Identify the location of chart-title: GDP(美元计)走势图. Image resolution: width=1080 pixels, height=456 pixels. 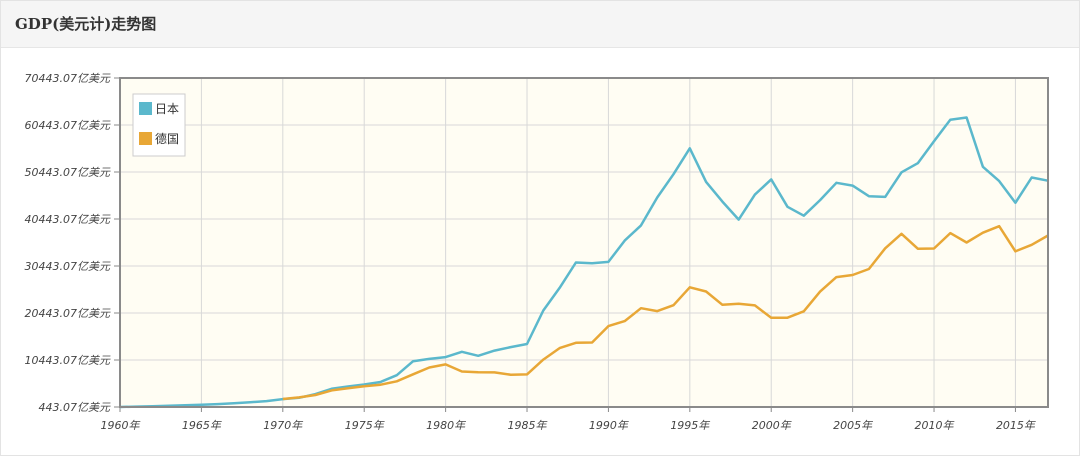
(86, 24).